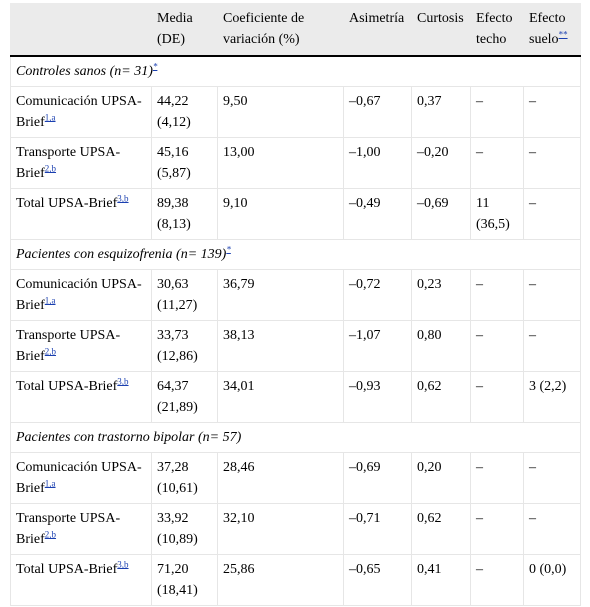  I want to click on cell-cv: 32,10, so click(280, 529).